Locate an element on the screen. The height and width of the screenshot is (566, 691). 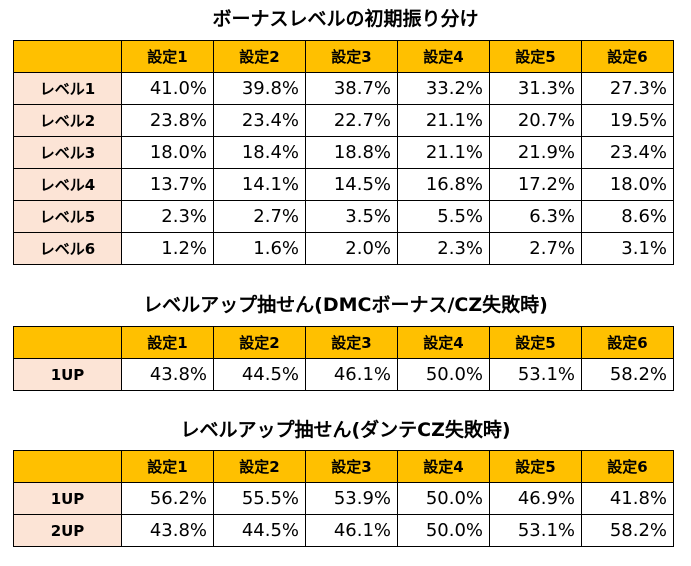
table-row: レベル2 23.8% 23.4% 22.7% 21.1% 20.7% 19.5% is located at coordinates (343, 120).